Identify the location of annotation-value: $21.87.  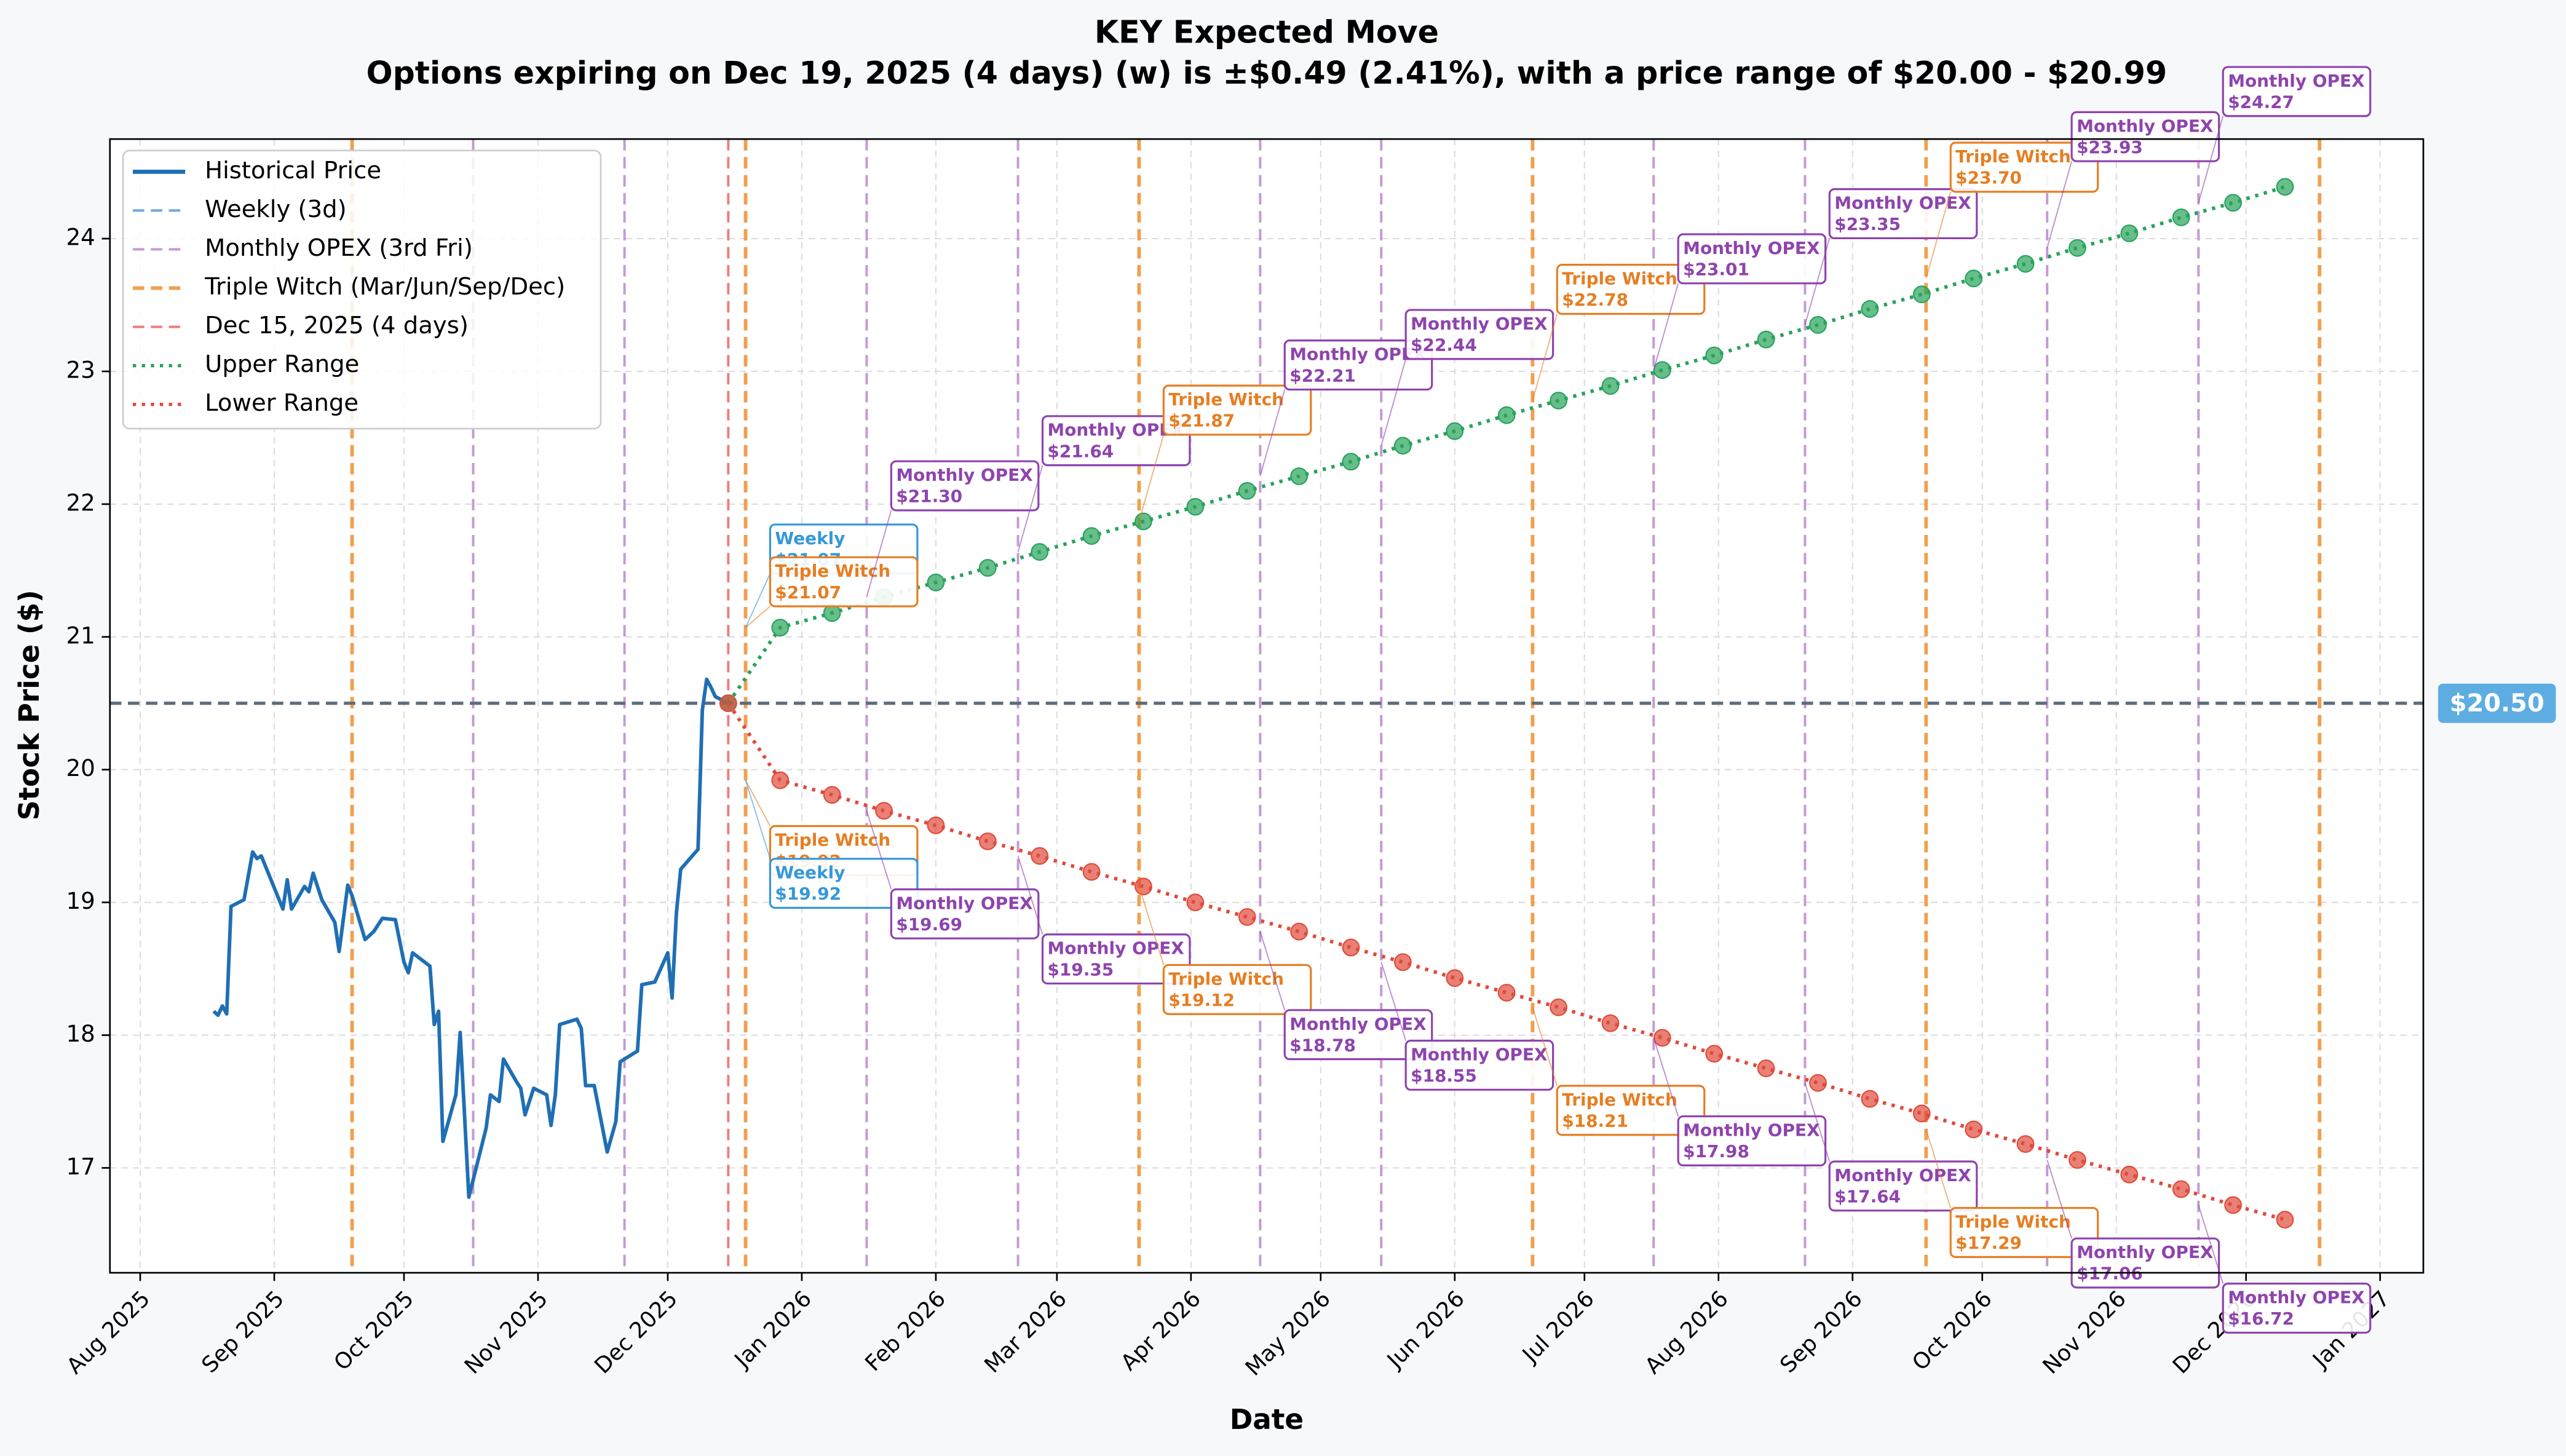
(1201, 421).